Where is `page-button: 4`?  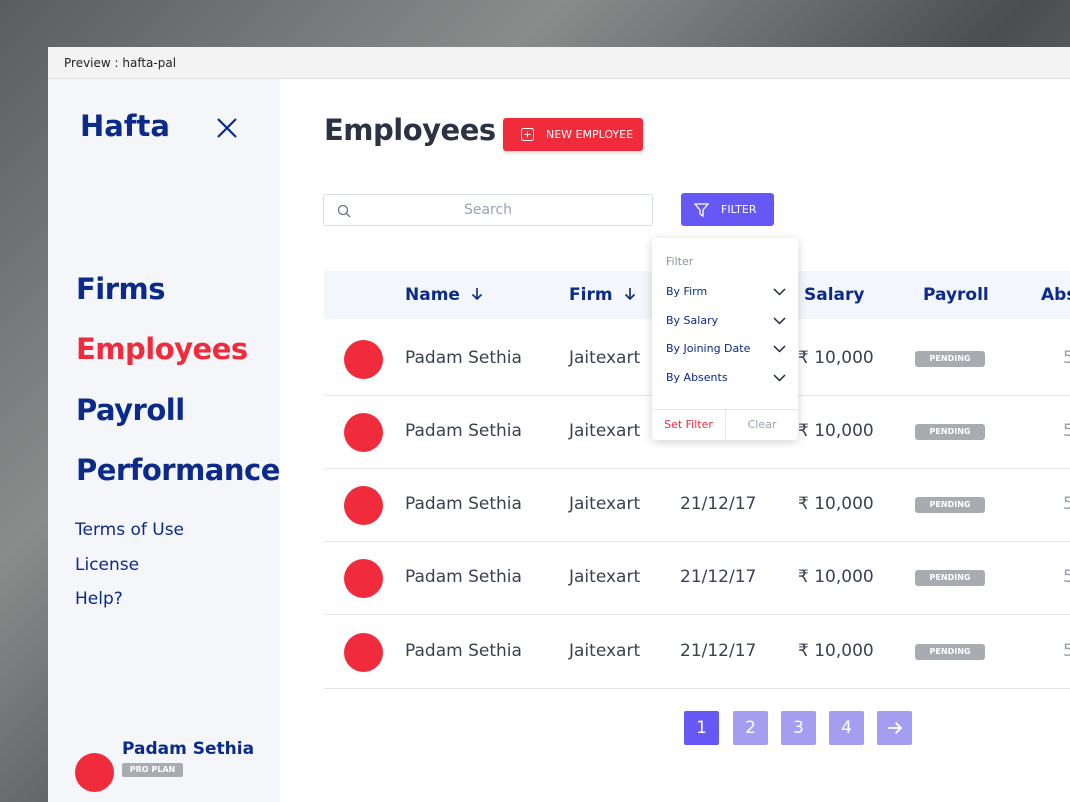 page-button: 4 is located at coordinates (846, 728).